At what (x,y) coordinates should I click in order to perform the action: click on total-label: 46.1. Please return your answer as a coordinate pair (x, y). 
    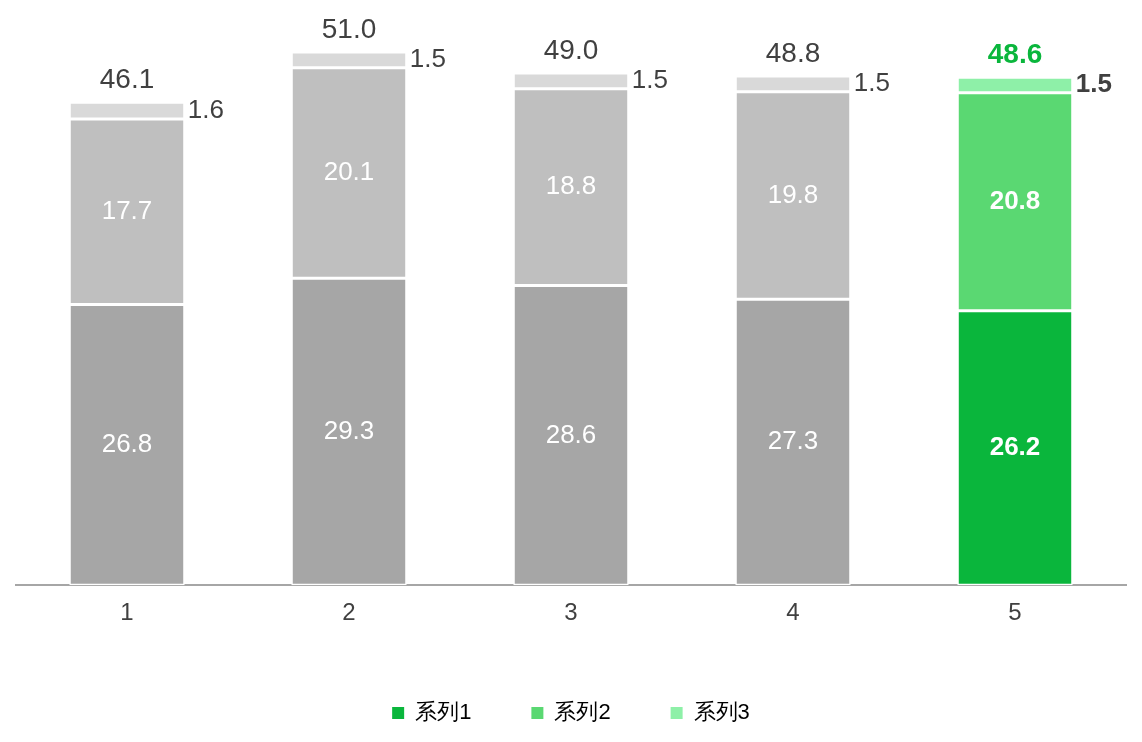
    Looking at the image, I should click on (127, 78).